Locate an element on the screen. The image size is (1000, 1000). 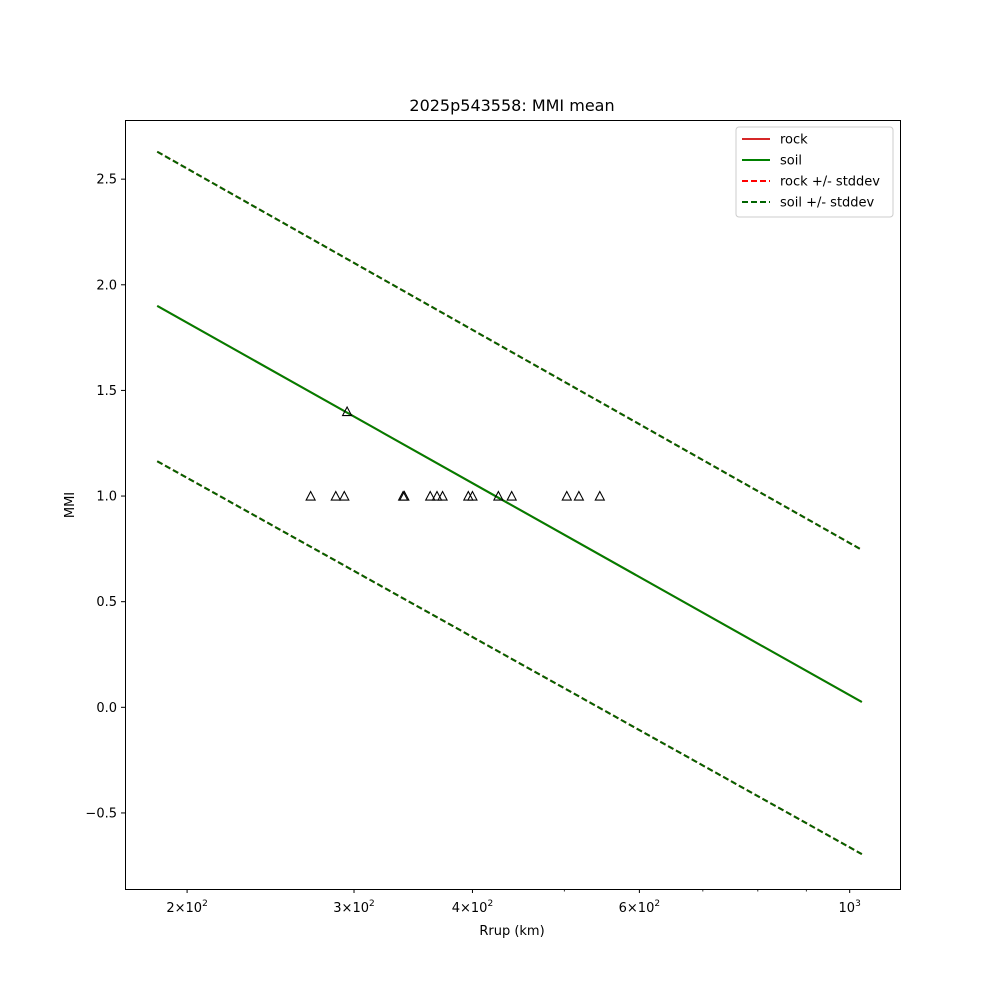
x-tick-label: 2×10² is located at coordinates (186, 907).